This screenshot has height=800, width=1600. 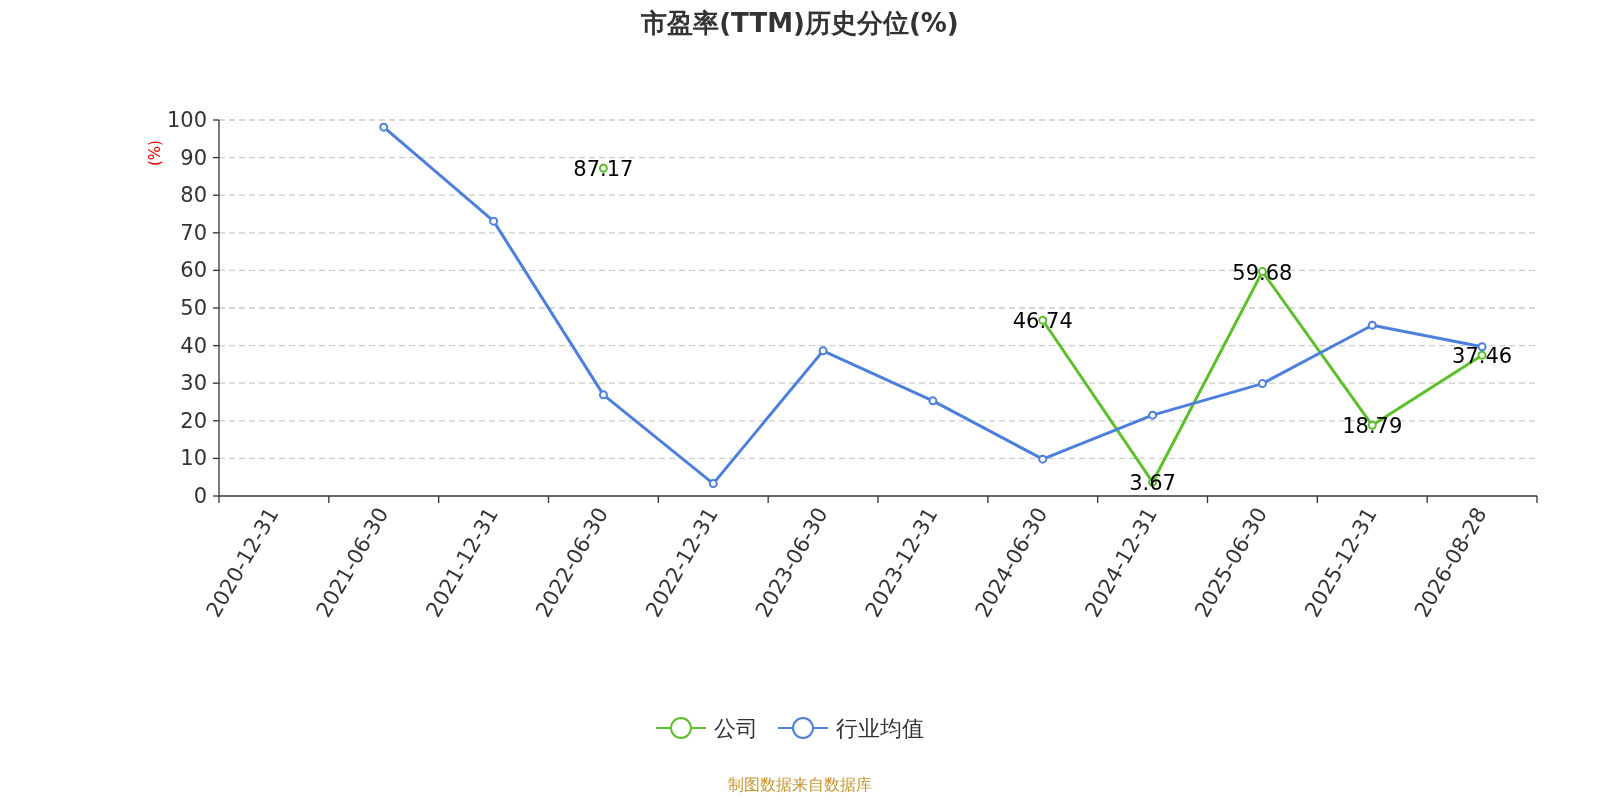 What do you see at coordinates (1372, 426) in the screenshot?
I see `data-label: 18.79` at bounding box center [1372, 426].